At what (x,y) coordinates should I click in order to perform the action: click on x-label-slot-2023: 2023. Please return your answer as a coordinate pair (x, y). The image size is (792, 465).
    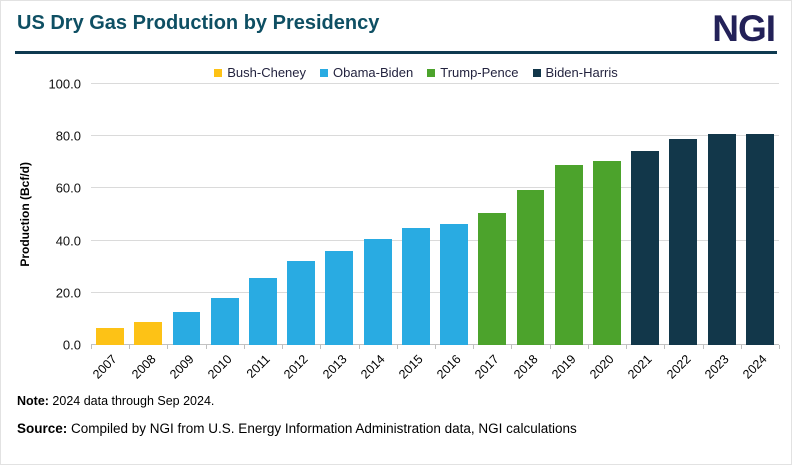
    Looking at the image, I should click on (721, 366).